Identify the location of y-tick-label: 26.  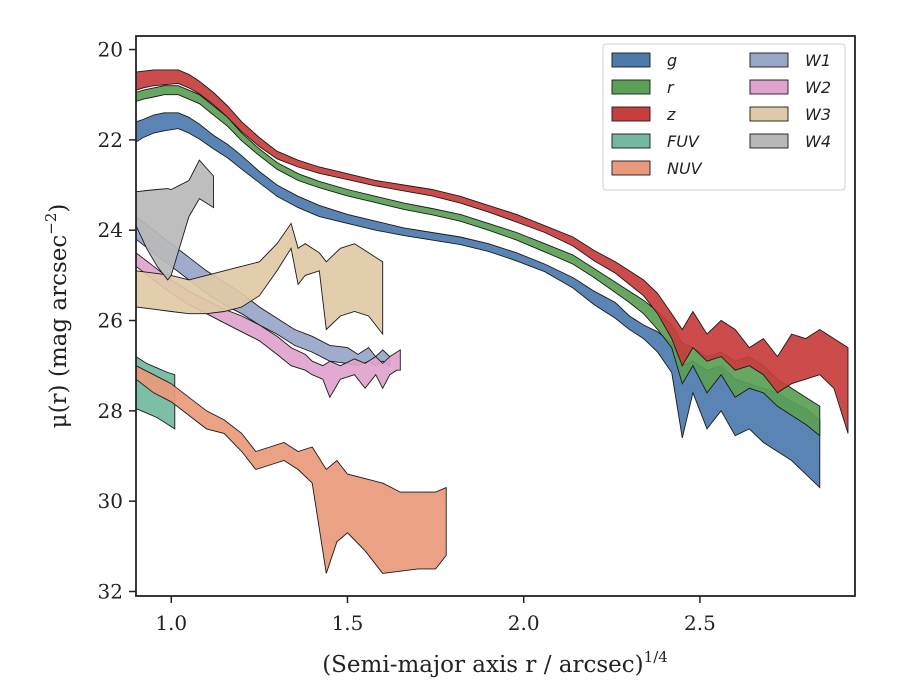
(110, 321).